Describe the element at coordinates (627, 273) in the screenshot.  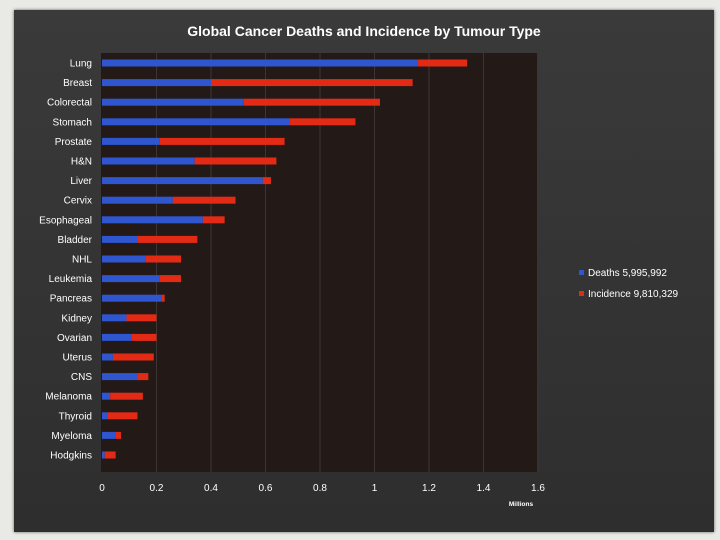
I see `legend-label-deaths: Deaths 5,995,992` at that location.